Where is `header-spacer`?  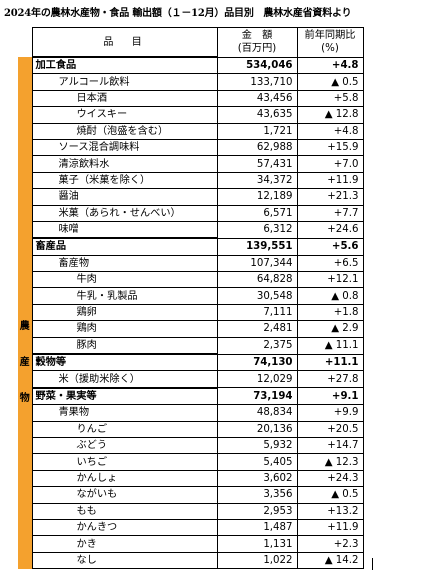
header-spacer is located at coordinates (25, 43).